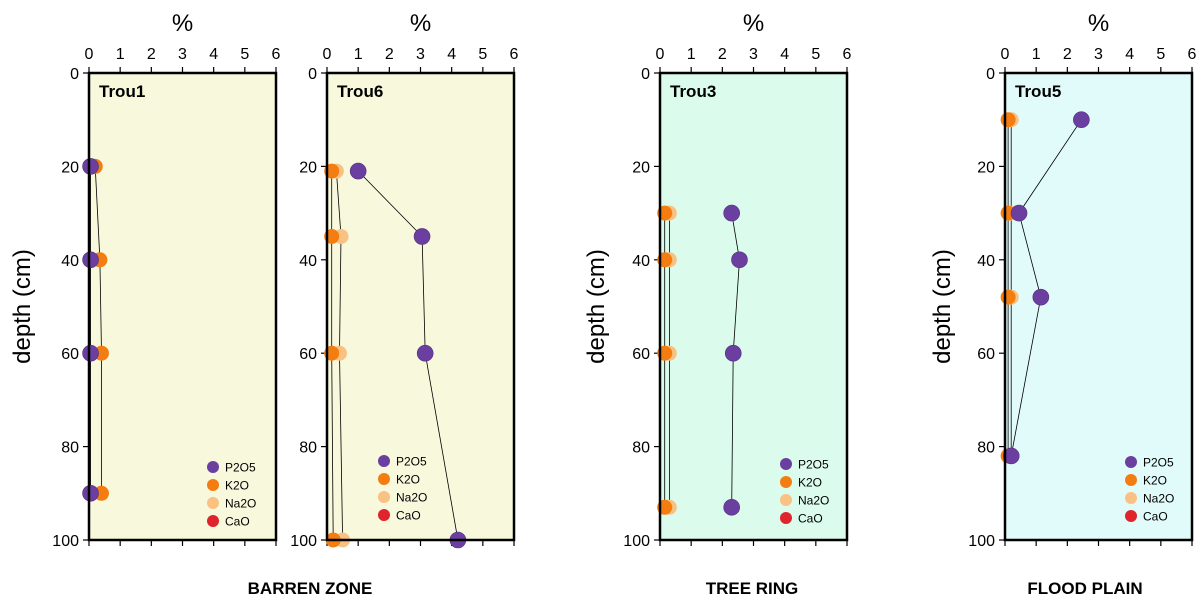 This screenshot has width=1197, height=608. Describe the element at coordinates (182, 306) in the screenshot. I see `plot-background` at that location.